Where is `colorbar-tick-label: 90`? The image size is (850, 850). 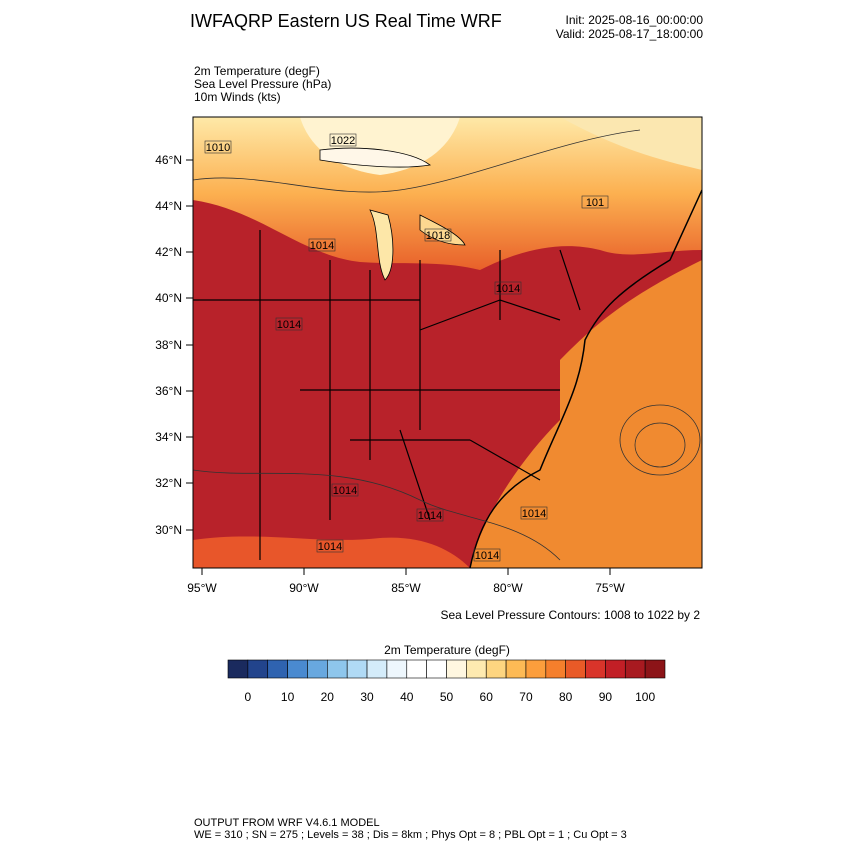 colorbar-tick-label: 90 is located at coordinates (606, 697).